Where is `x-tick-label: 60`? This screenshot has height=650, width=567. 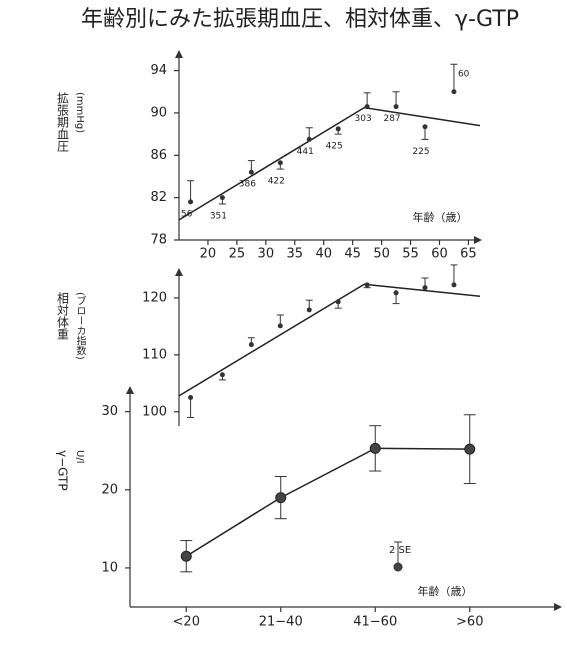 x-tick-label: 60 is located at coordinates (439, 254).